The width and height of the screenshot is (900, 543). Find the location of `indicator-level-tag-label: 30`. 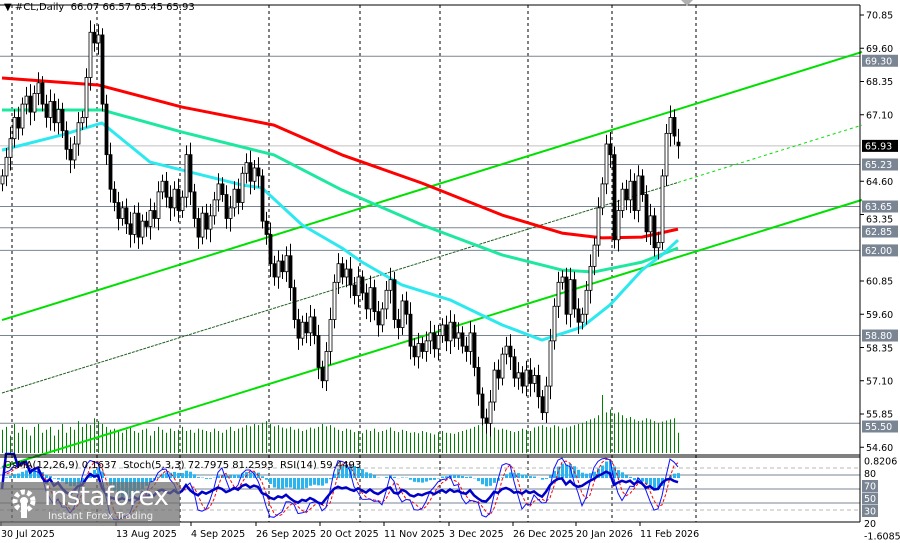

indicator-level-tag-label: 30 is located at coordinates (870, 512).